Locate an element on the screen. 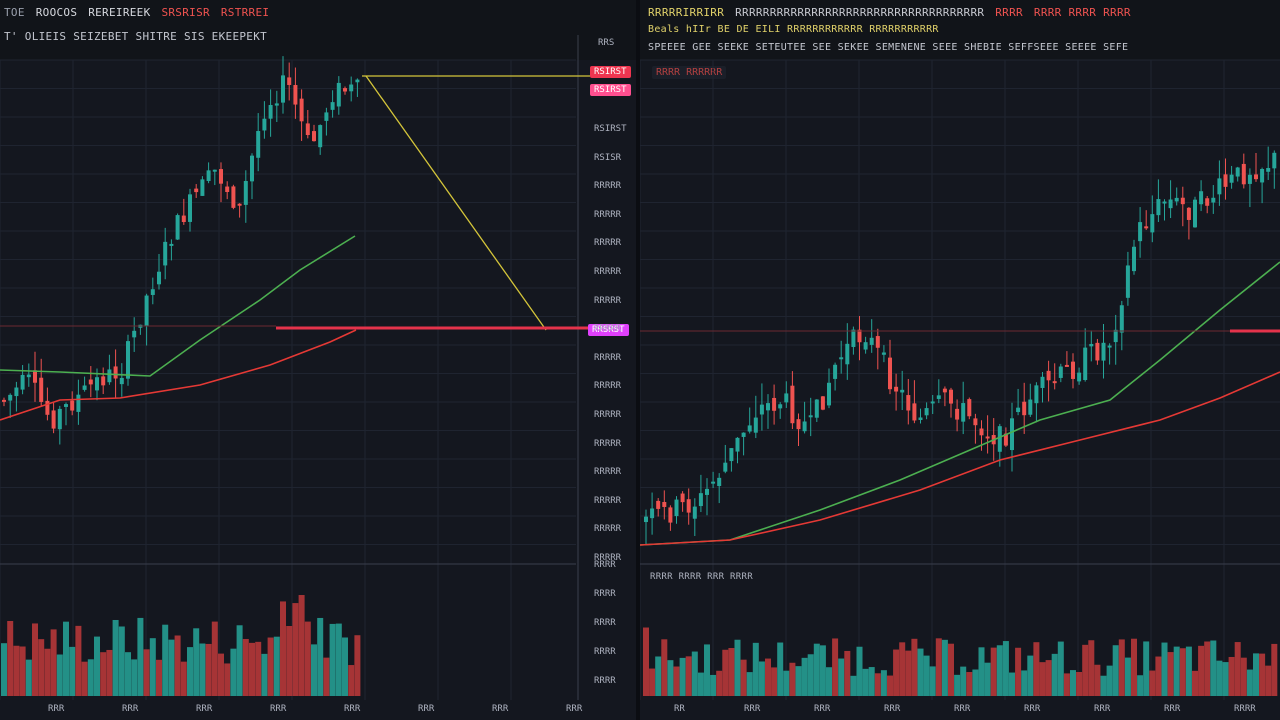 Image resolution: width=1280 pixels, height=720 pixels. pane-divider is located at coordinates (638, 360).